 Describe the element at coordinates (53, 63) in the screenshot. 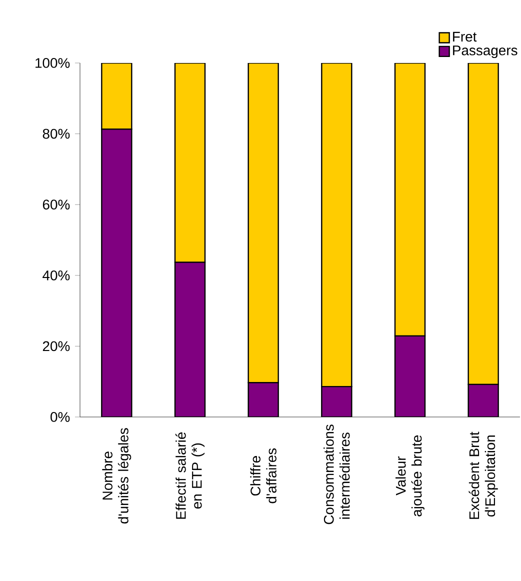

I see `y-tick-label: 100%` at that location.